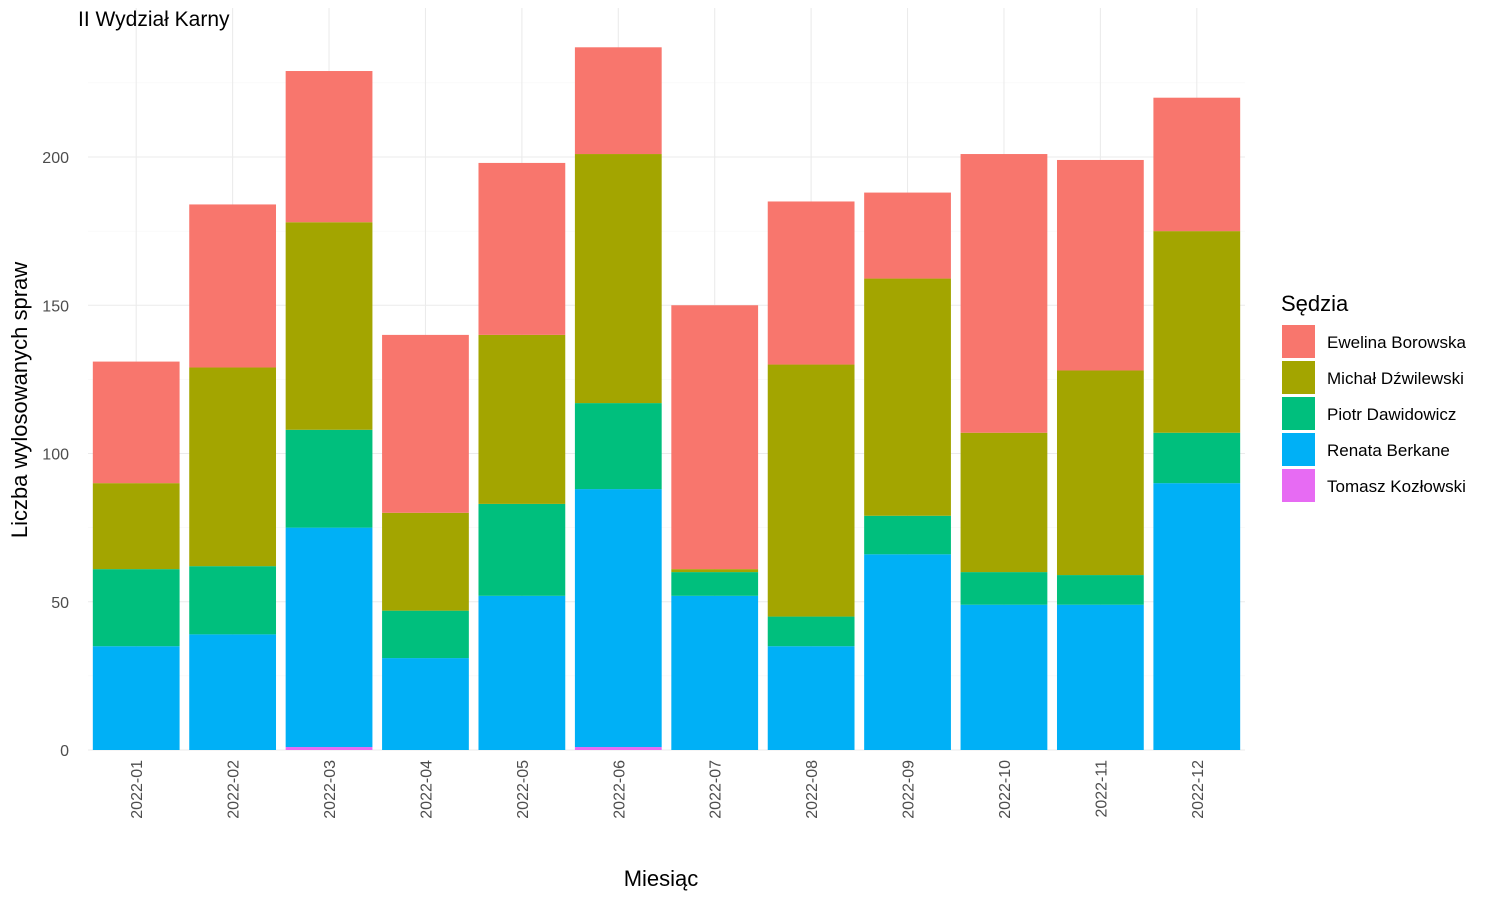 This screenshot has height=900, width=1500. Describe the element at coordinates (1395, 378) in the screenshot. I see `legend-label: Michał Dźwilewski` at that location.